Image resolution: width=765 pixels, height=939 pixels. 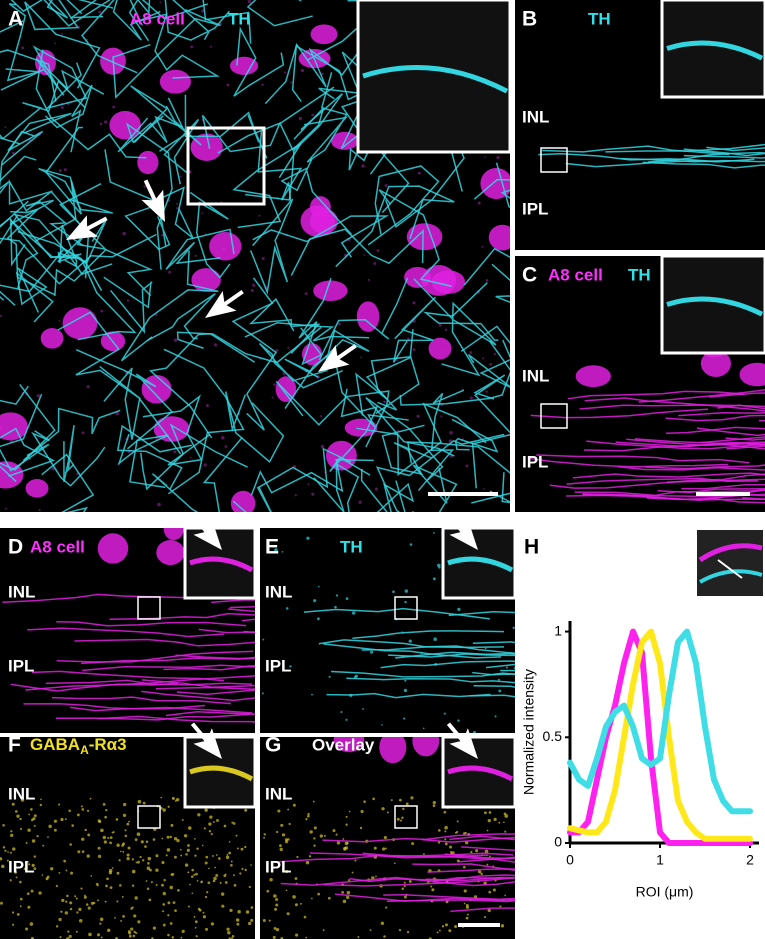 I want to click on layer-label: IPL, so click(x=535, y=461).